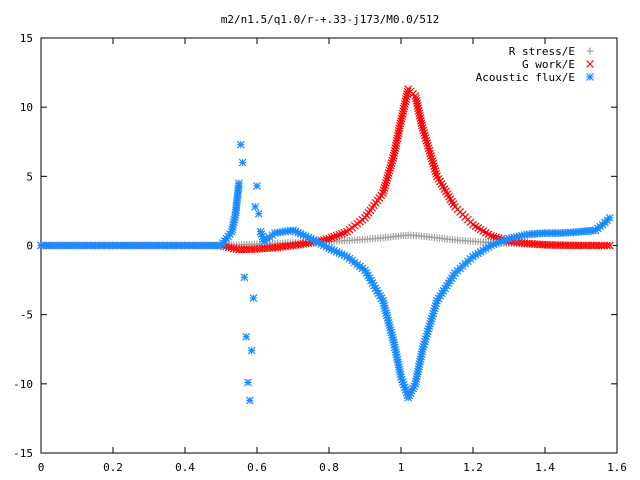 This screenshot has width=640, height=480. Describe the element at coordinates (542, 51) in the screenshot. I see `legend-label: R stress/E` at that location.